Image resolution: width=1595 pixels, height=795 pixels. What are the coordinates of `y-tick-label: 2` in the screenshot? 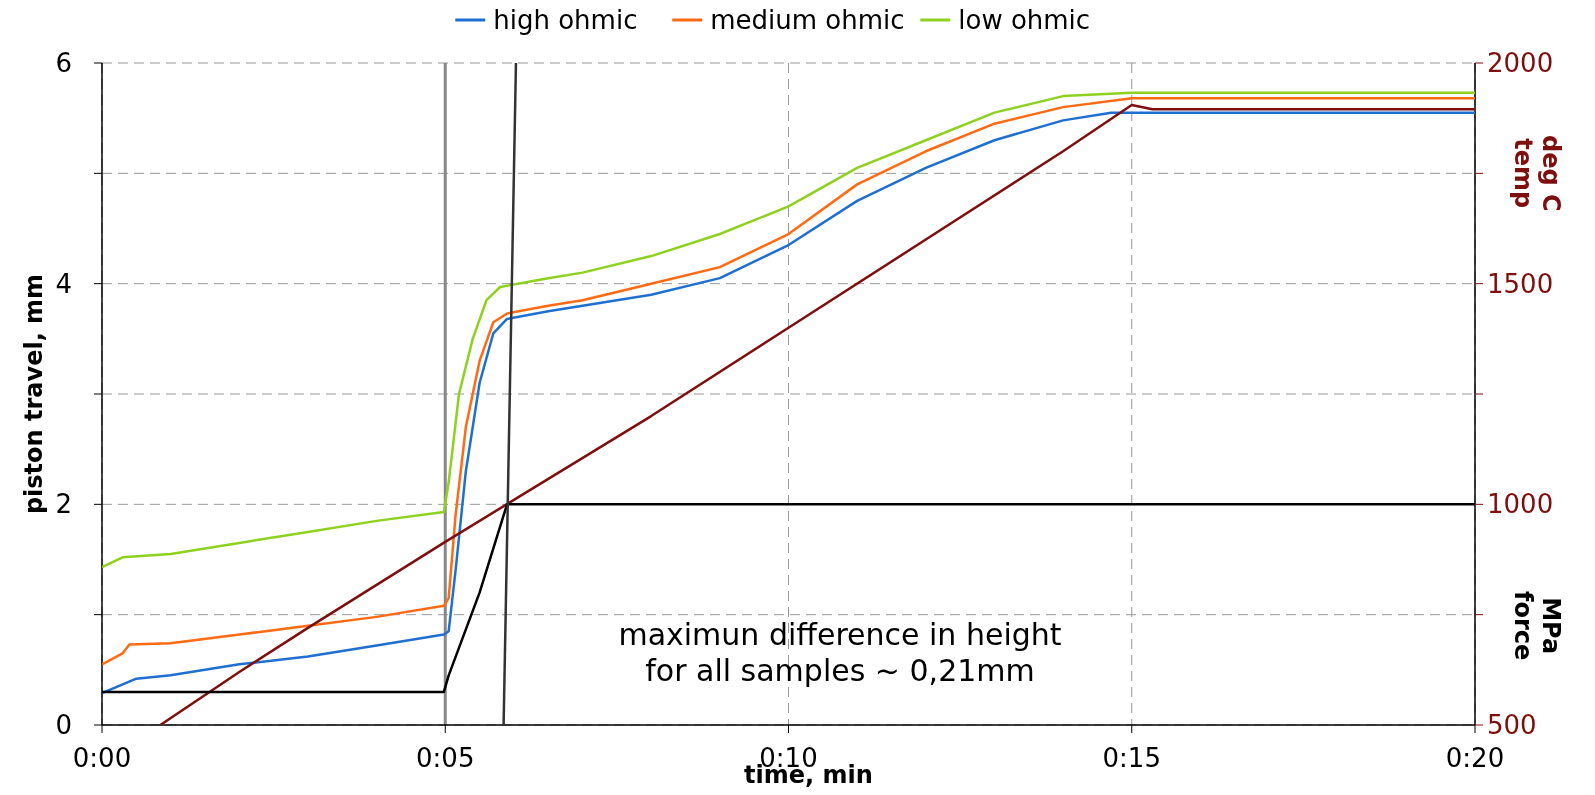 It's located at (63, 504).